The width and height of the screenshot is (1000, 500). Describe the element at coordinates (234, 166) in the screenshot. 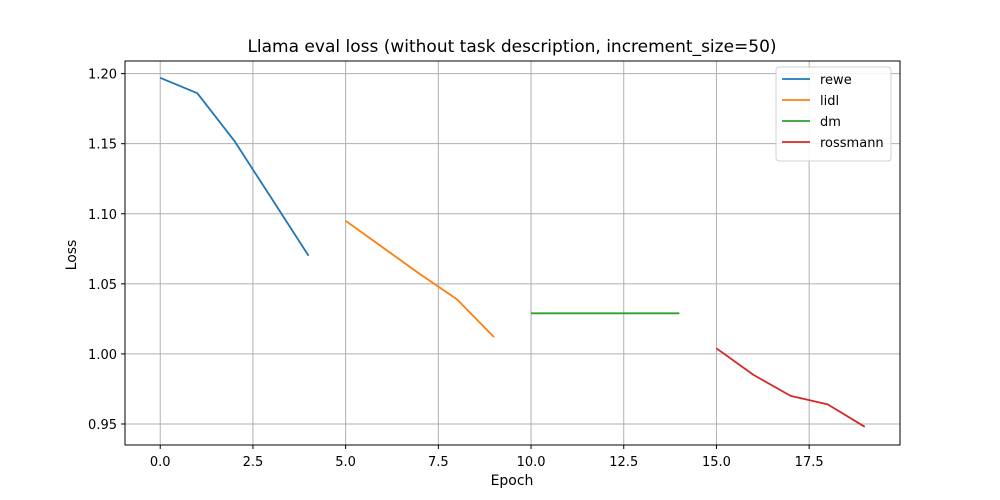

I see `series-line-rewe` at that location.